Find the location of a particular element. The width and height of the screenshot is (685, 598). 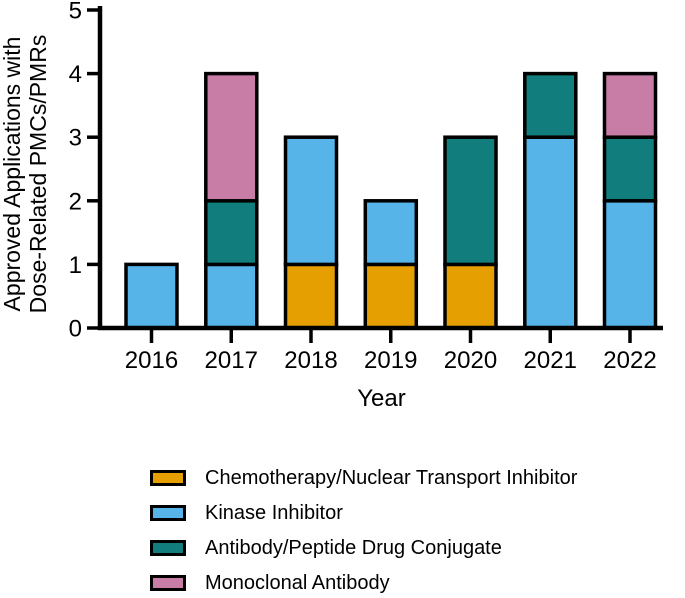

y-axis-title-line2: Dose-Related PMCs/PMRs is located at coordinates (38, 174).